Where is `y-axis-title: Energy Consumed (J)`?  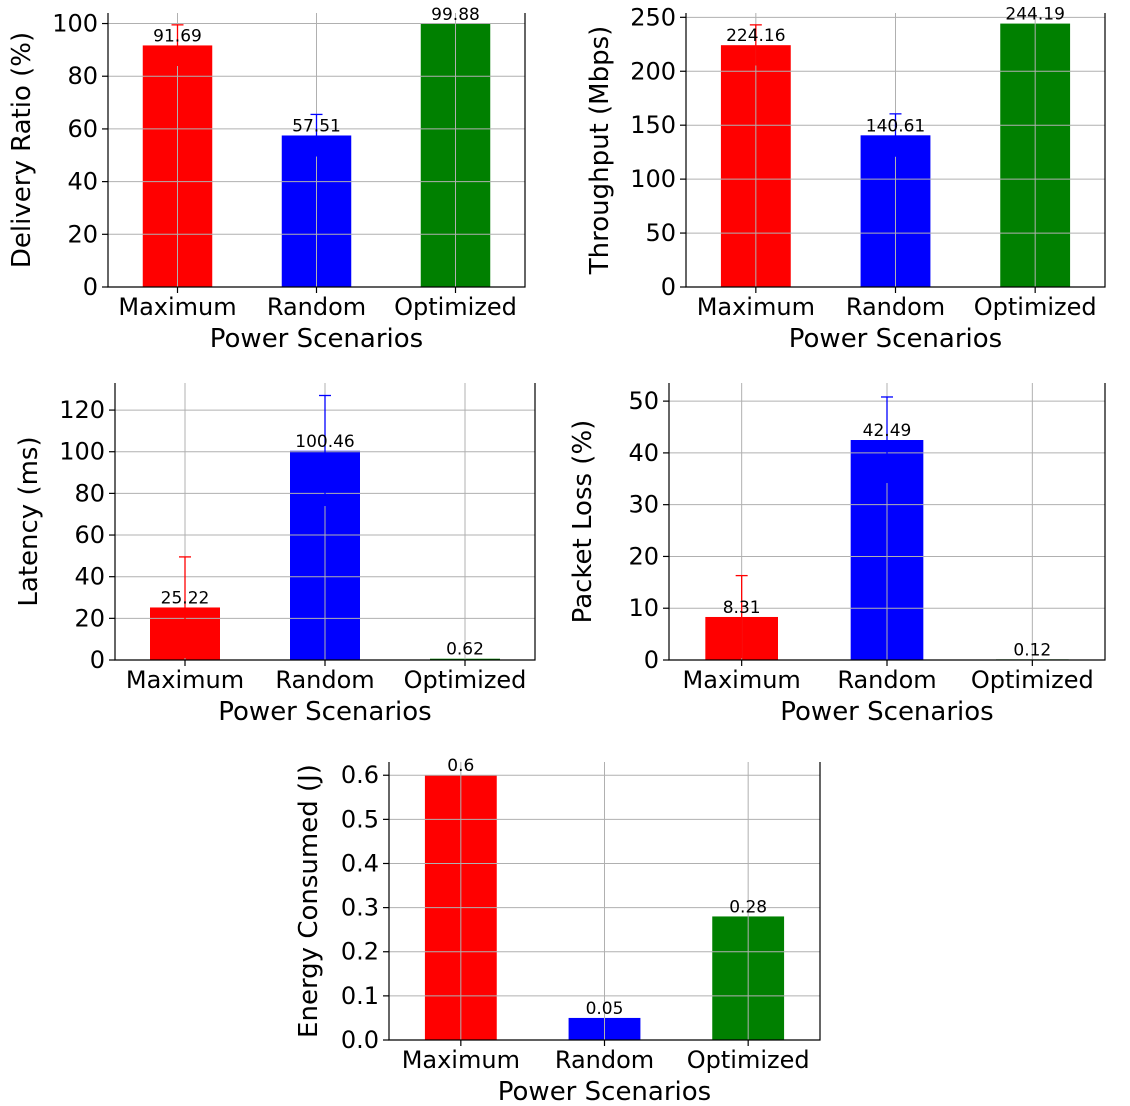
y-axis-title: Energy Consumed (J) is located at coordinates (309, 901).